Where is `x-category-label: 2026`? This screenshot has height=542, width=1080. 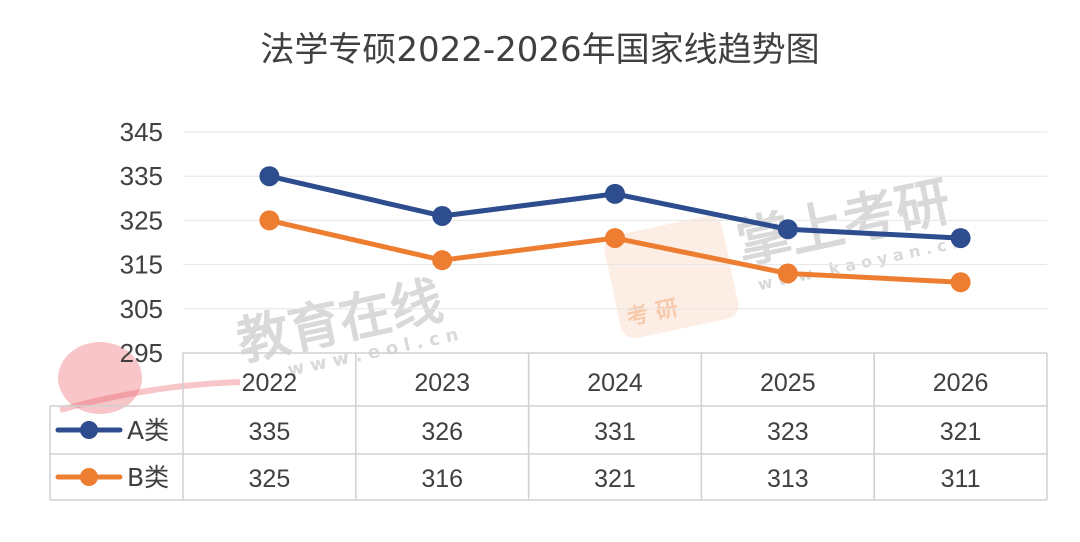 x-category-label: 2026 is located at coordinates (961, 383).